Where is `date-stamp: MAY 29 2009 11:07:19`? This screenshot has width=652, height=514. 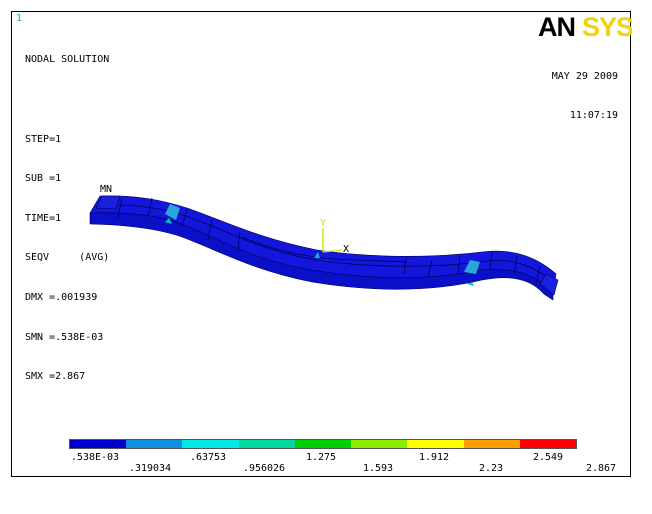 date-stamp: MAY 29 2009 11:07:19 is located at coordinates (585, 96).